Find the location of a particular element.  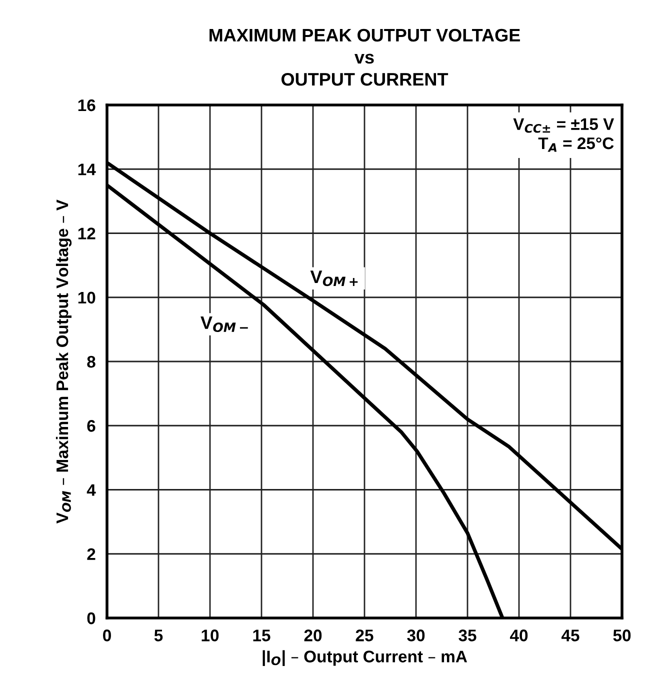

y-tick-label: 4 is located at coordinates (91, 490).